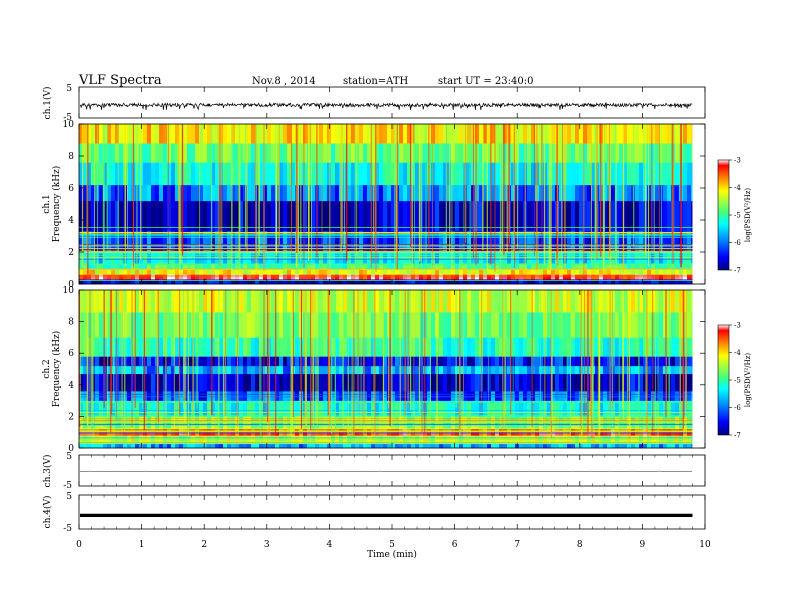 This screenshot has width=792, height=612. What do you see at coordinates (737, 188) in the screenshot?
I see `cb1-tick-label: -4` at bounding box center [737, 188].